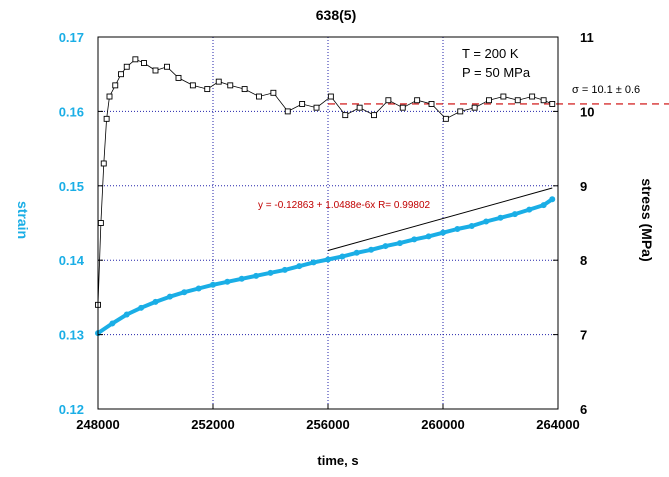 The height and width of the screenshot is (477, 669). I want to click on chart-title: 638(5), so click(336, 15).